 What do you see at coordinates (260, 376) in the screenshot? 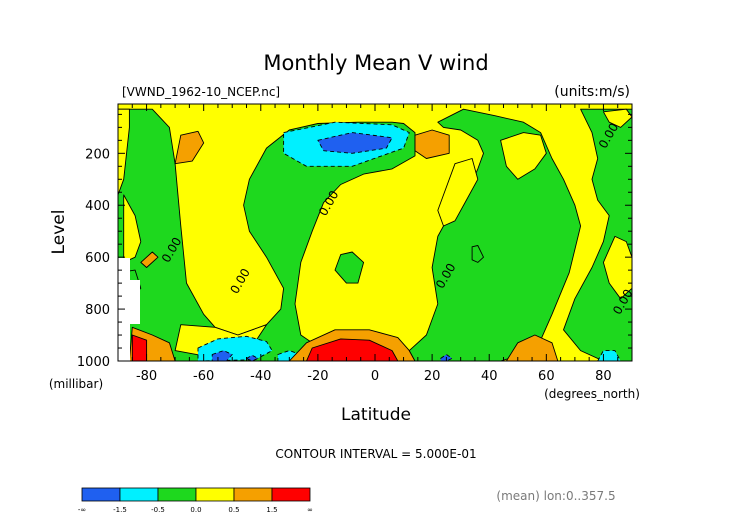
I see `x-tick-label: -40` at bounding box center [260, 376].